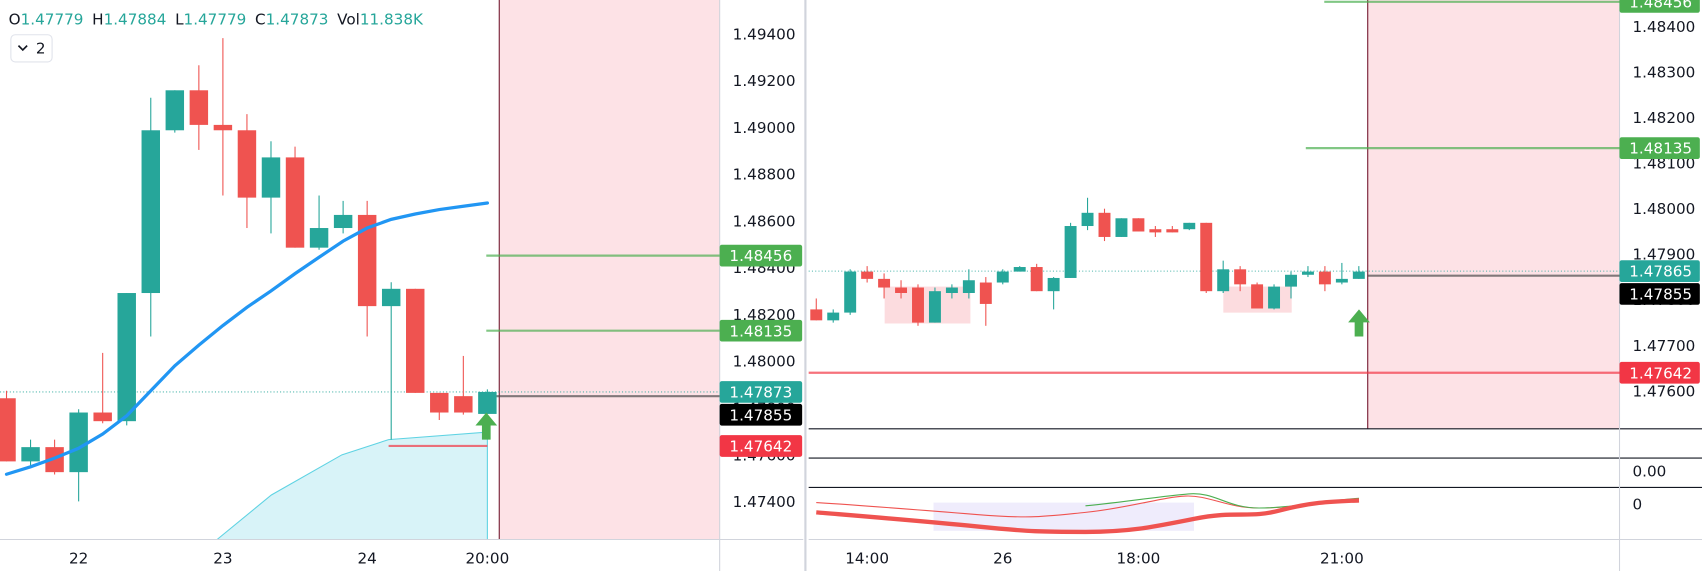  I want to click on x-tick-label: 26, so click(1002, 559).